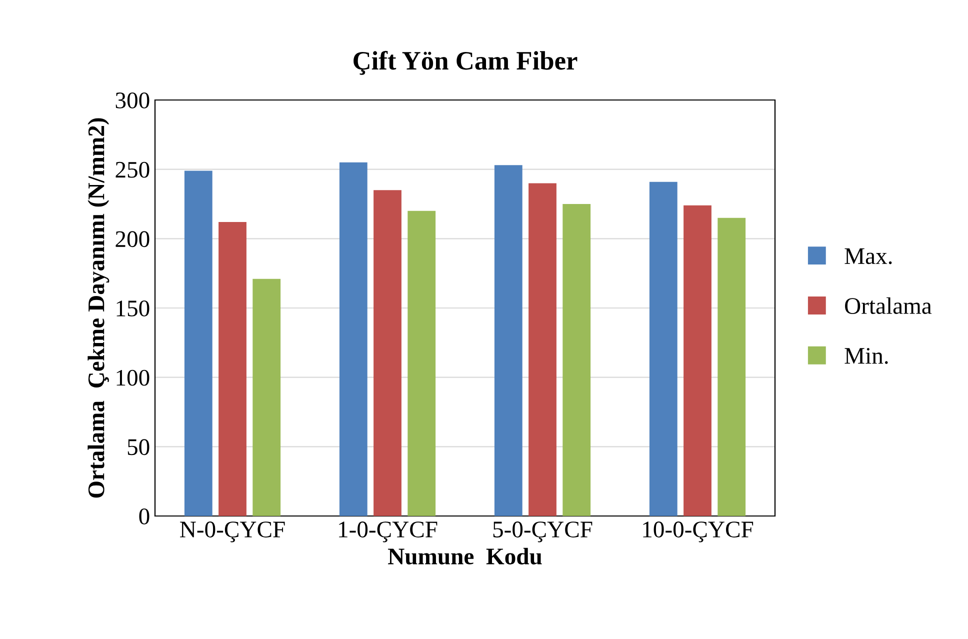 This screenshot has width=968, height=639. Describe the element at coordinates (232, 532) in the screenshot. I see `x-tick-label: N-0-ÇYCF` at that location.